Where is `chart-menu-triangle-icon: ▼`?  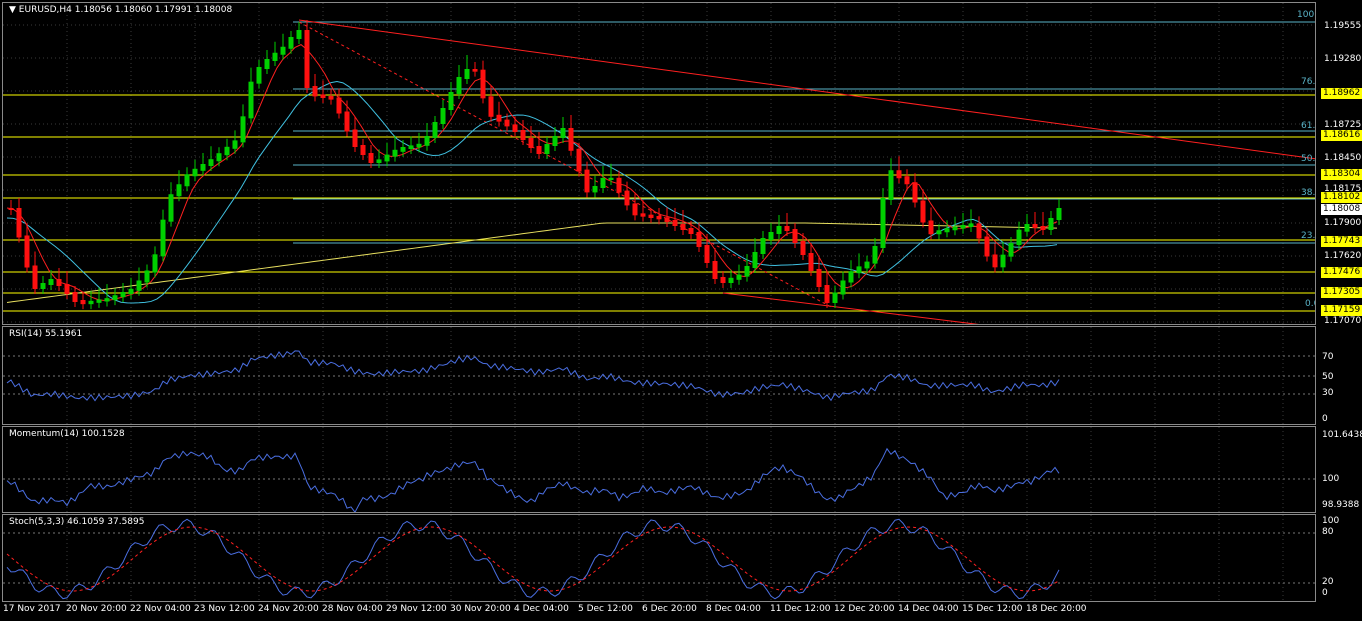 chart-menu-triangle-icon: ▼ is located at coordinates (12, 10).